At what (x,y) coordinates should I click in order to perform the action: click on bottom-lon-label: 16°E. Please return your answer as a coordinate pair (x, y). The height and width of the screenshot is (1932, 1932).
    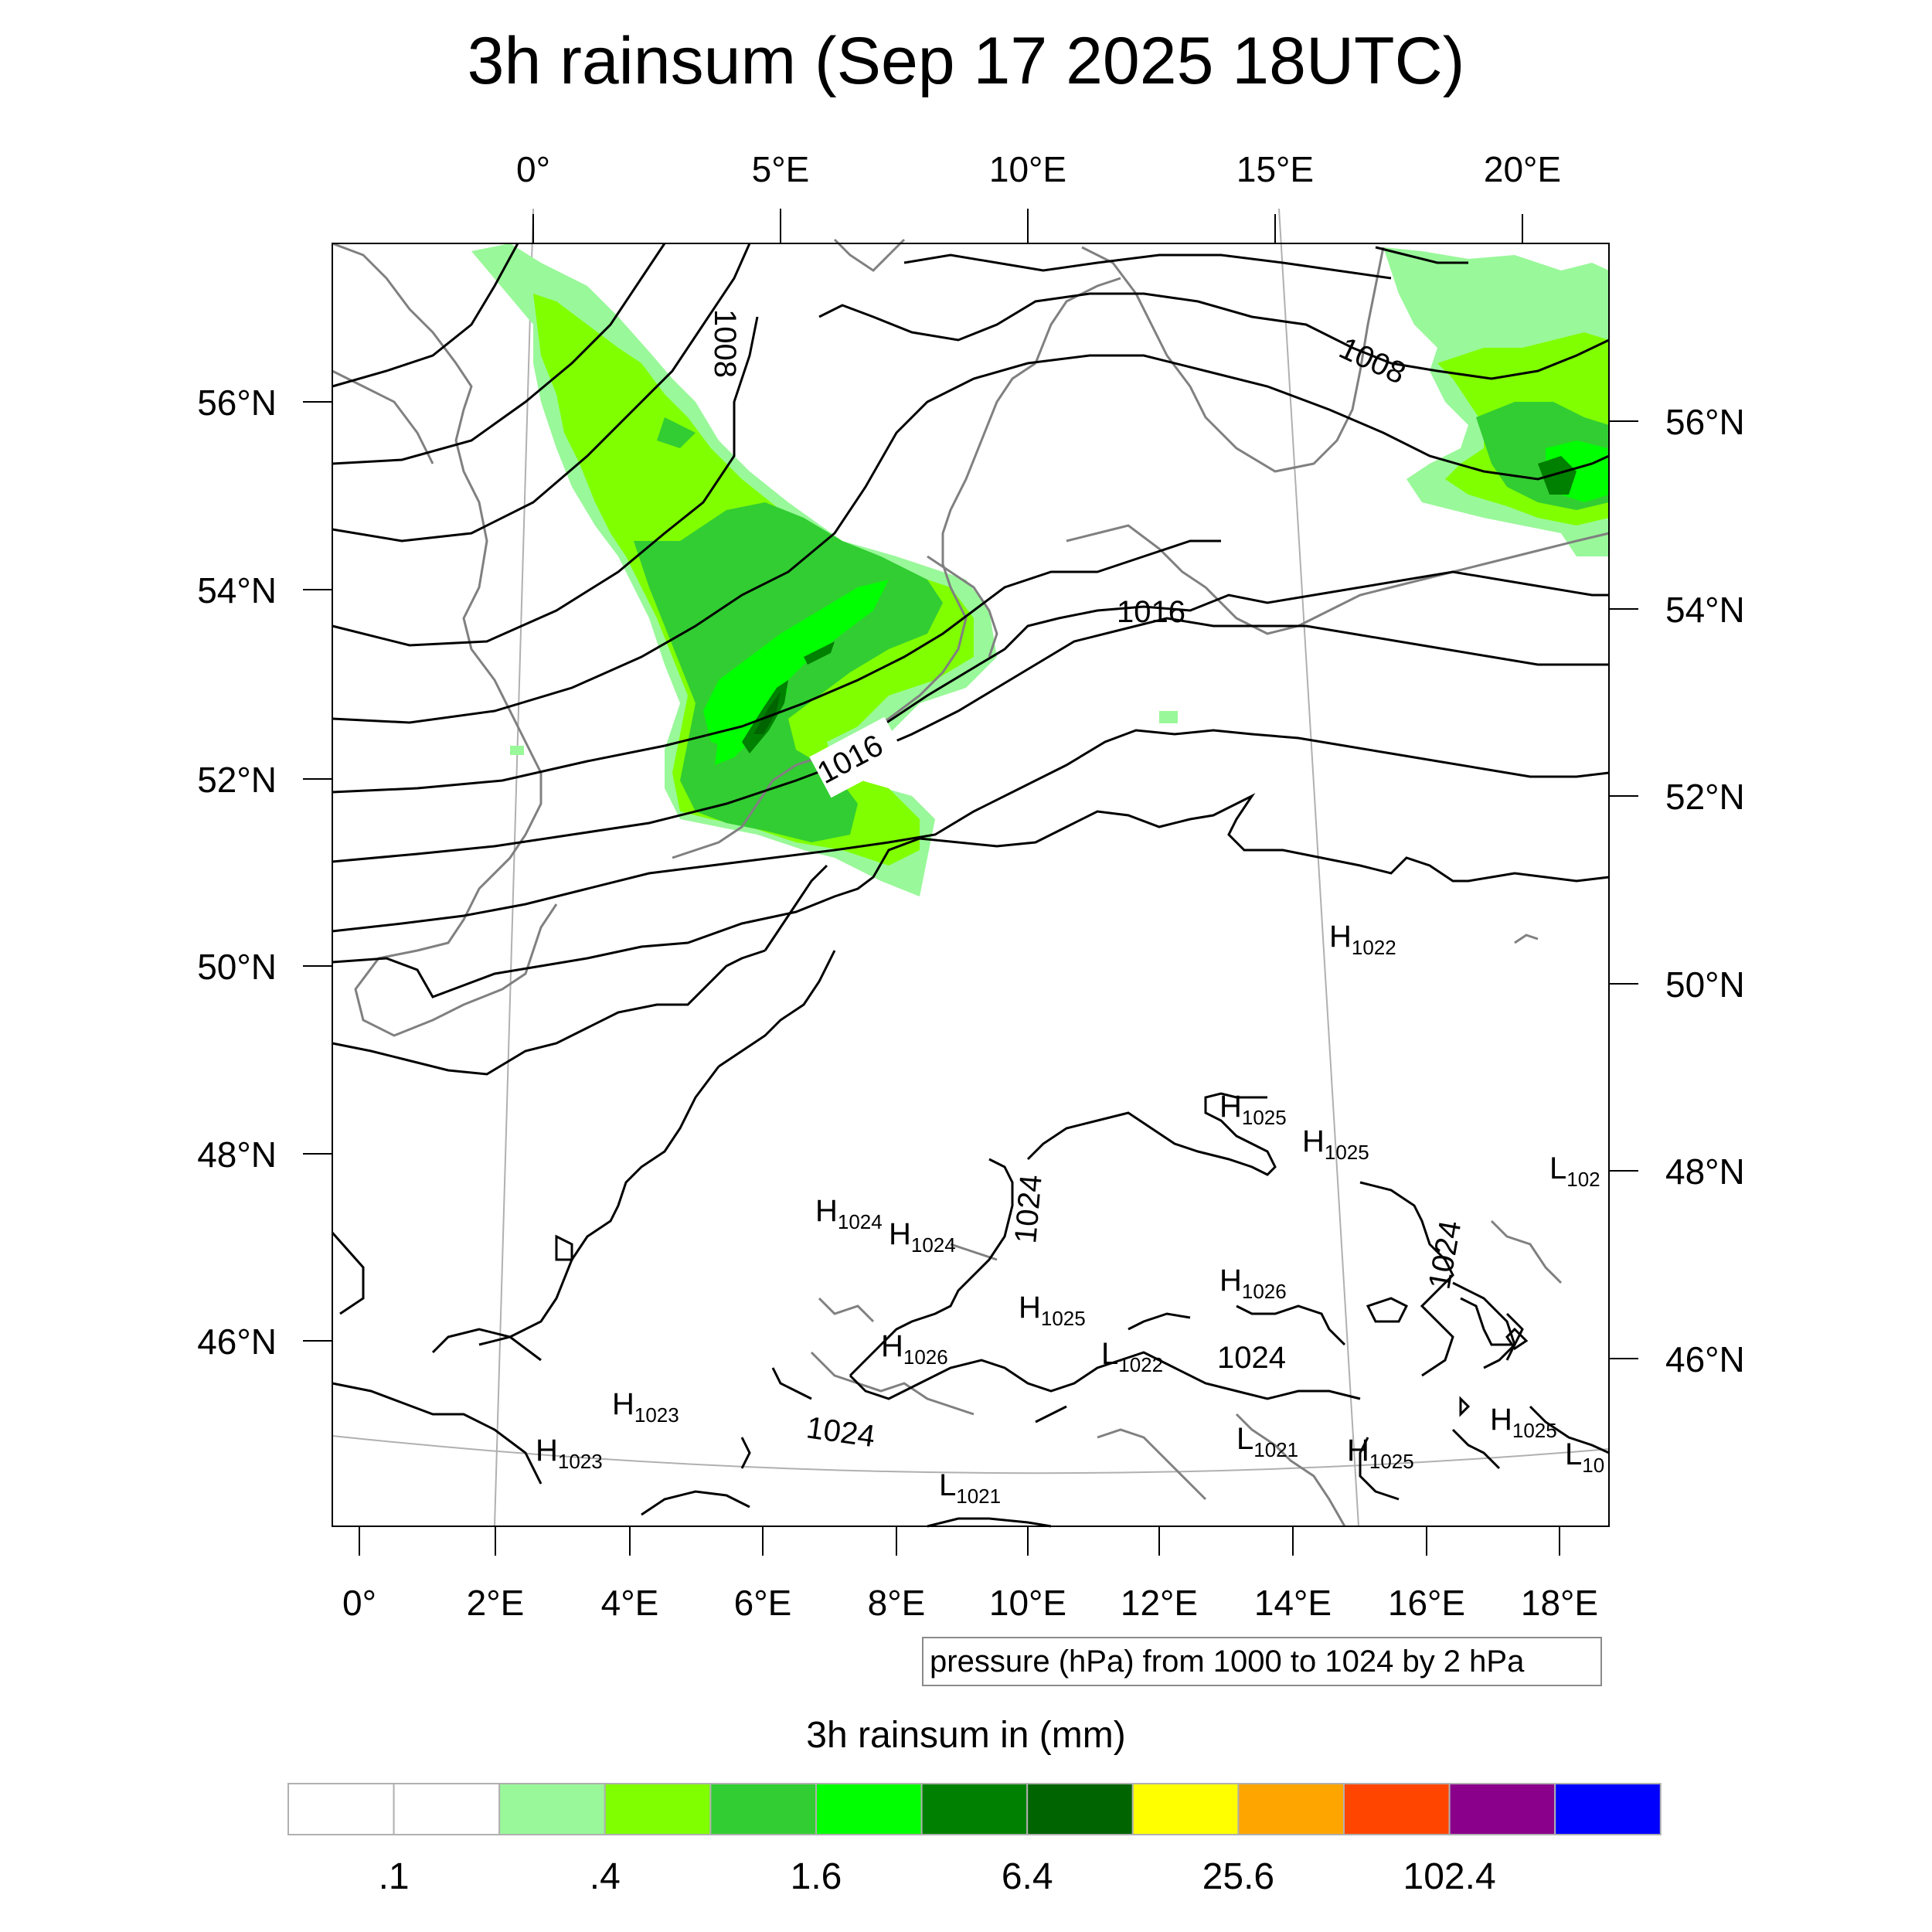
    Looking at the image, I should click on (1426, 1603).